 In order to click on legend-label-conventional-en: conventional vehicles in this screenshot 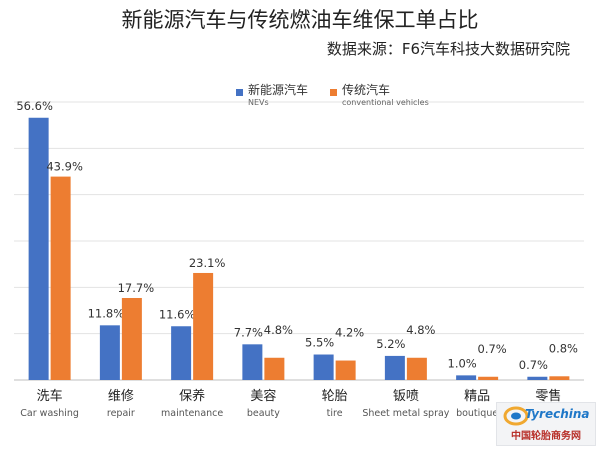, I will do `click(385, 102)`.